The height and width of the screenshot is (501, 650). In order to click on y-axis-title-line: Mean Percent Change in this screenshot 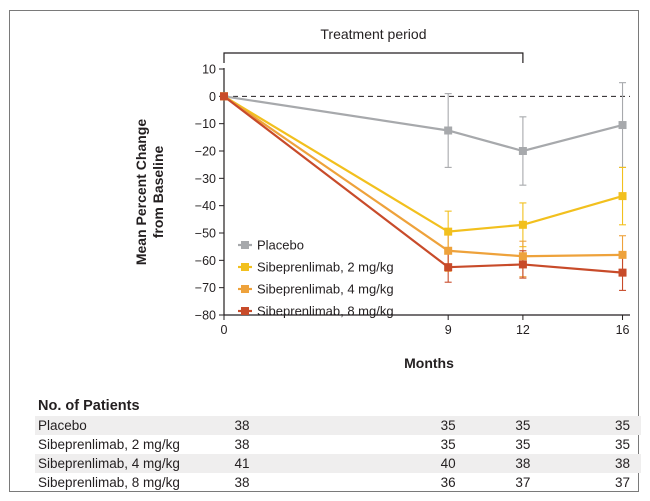, I will do `click(141, 192)`.